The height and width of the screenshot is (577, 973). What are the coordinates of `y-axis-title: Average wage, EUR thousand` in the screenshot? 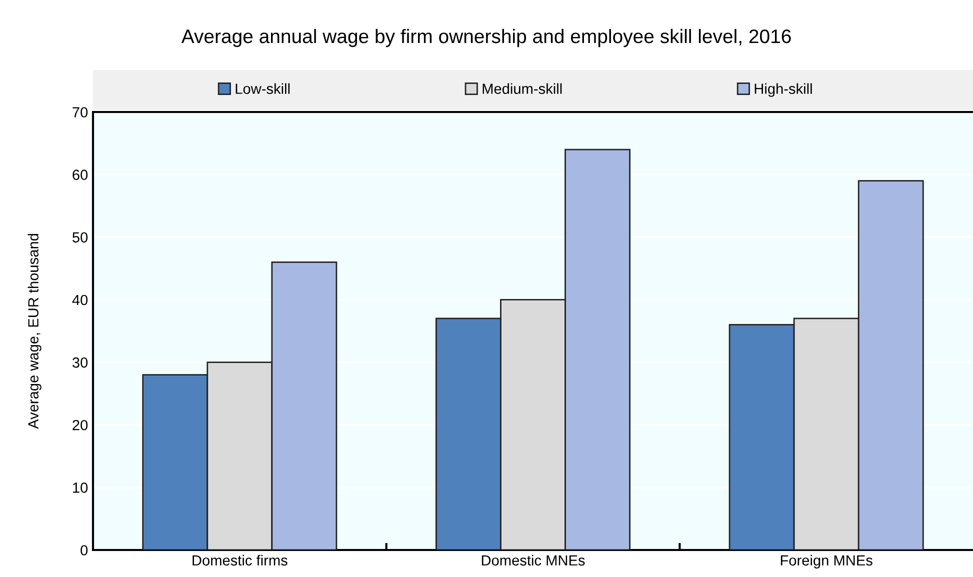 It's located at (35, 331).